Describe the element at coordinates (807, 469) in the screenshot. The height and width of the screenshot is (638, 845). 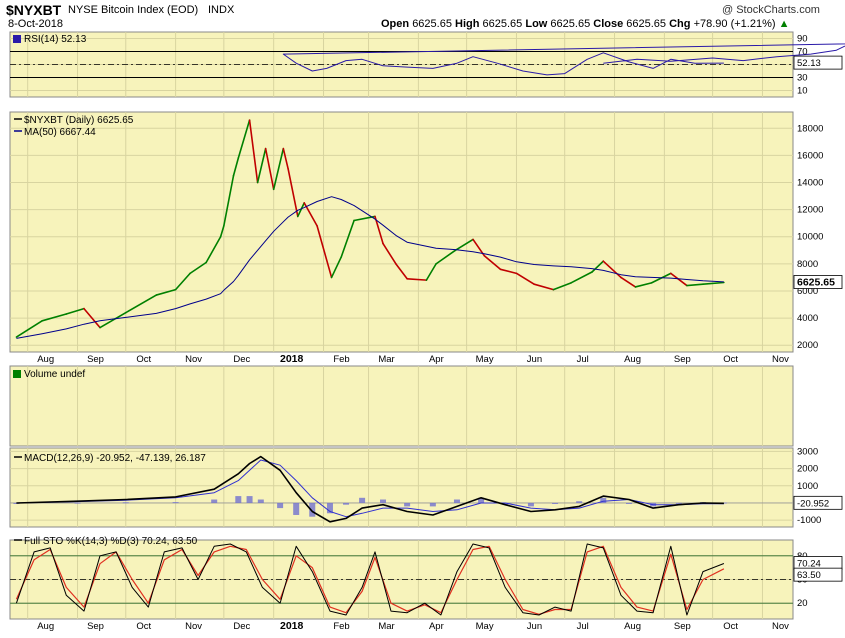
I see `macd-tick-label: 2000` at that location.